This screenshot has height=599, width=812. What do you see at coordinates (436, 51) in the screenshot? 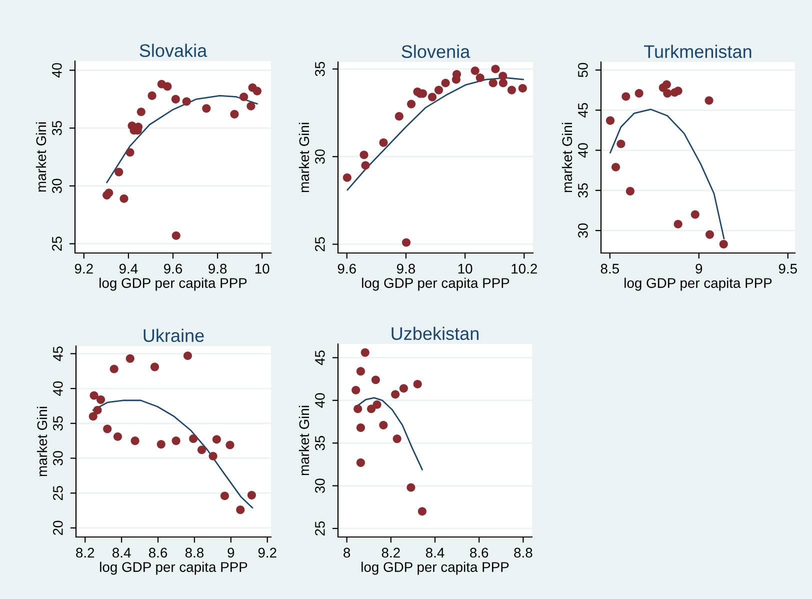
I see `chart-title: Slovenia` at bounding box center [436, 51].